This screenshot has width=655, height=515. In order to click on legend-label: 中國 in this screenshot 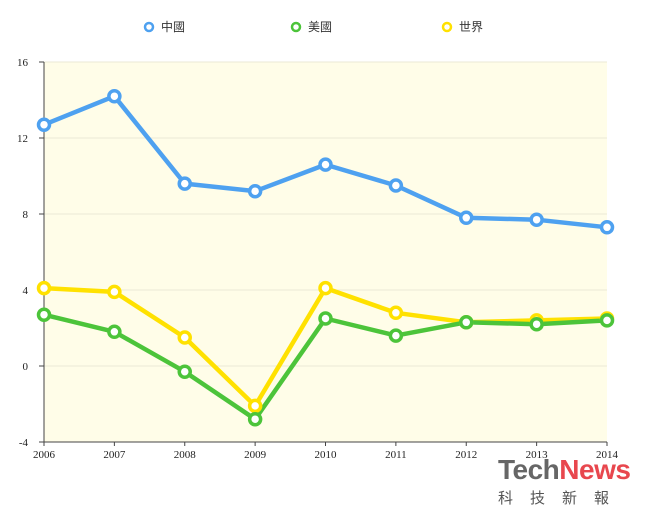, I will do `click(173, 27)`.